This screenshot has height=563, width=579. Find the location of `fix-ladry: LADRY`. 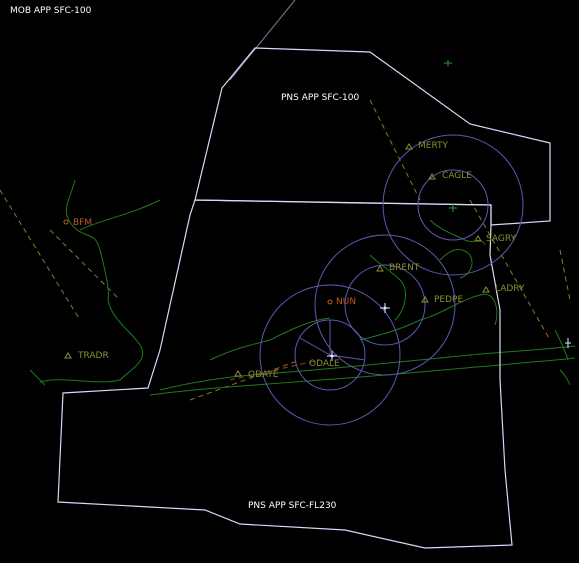

fix-ladry: LADRY is located at coordinates (504, 289).